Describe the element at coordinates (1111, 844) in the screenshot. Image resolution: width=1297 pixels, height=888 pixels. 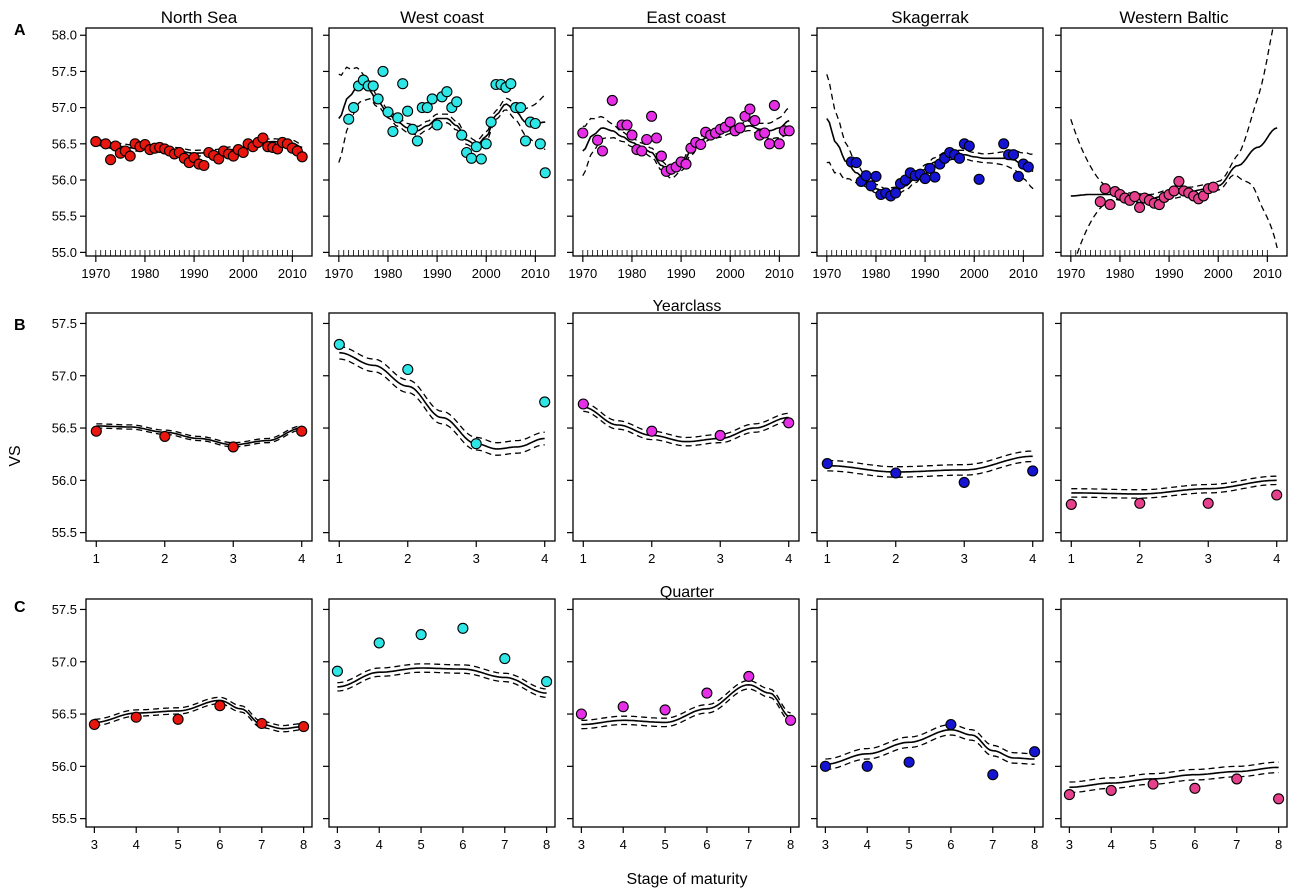
I see `x-tick-label: 4` at that location.